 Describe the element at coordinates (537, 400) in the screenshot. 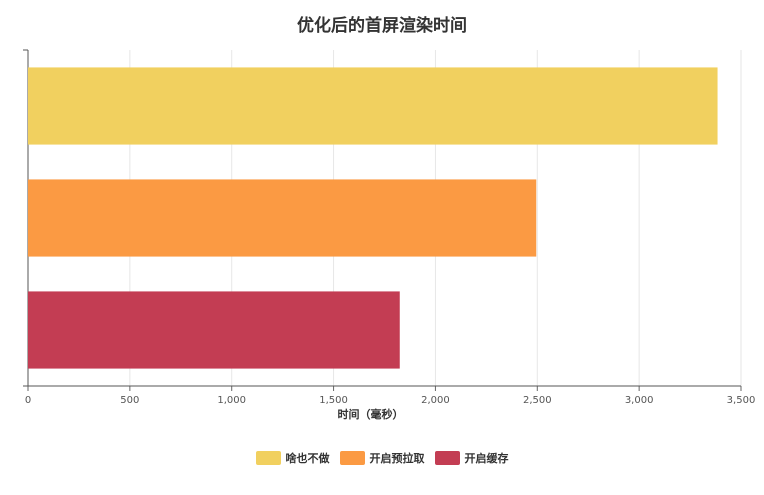

I see `x-tick-label: 2,500` at that location.